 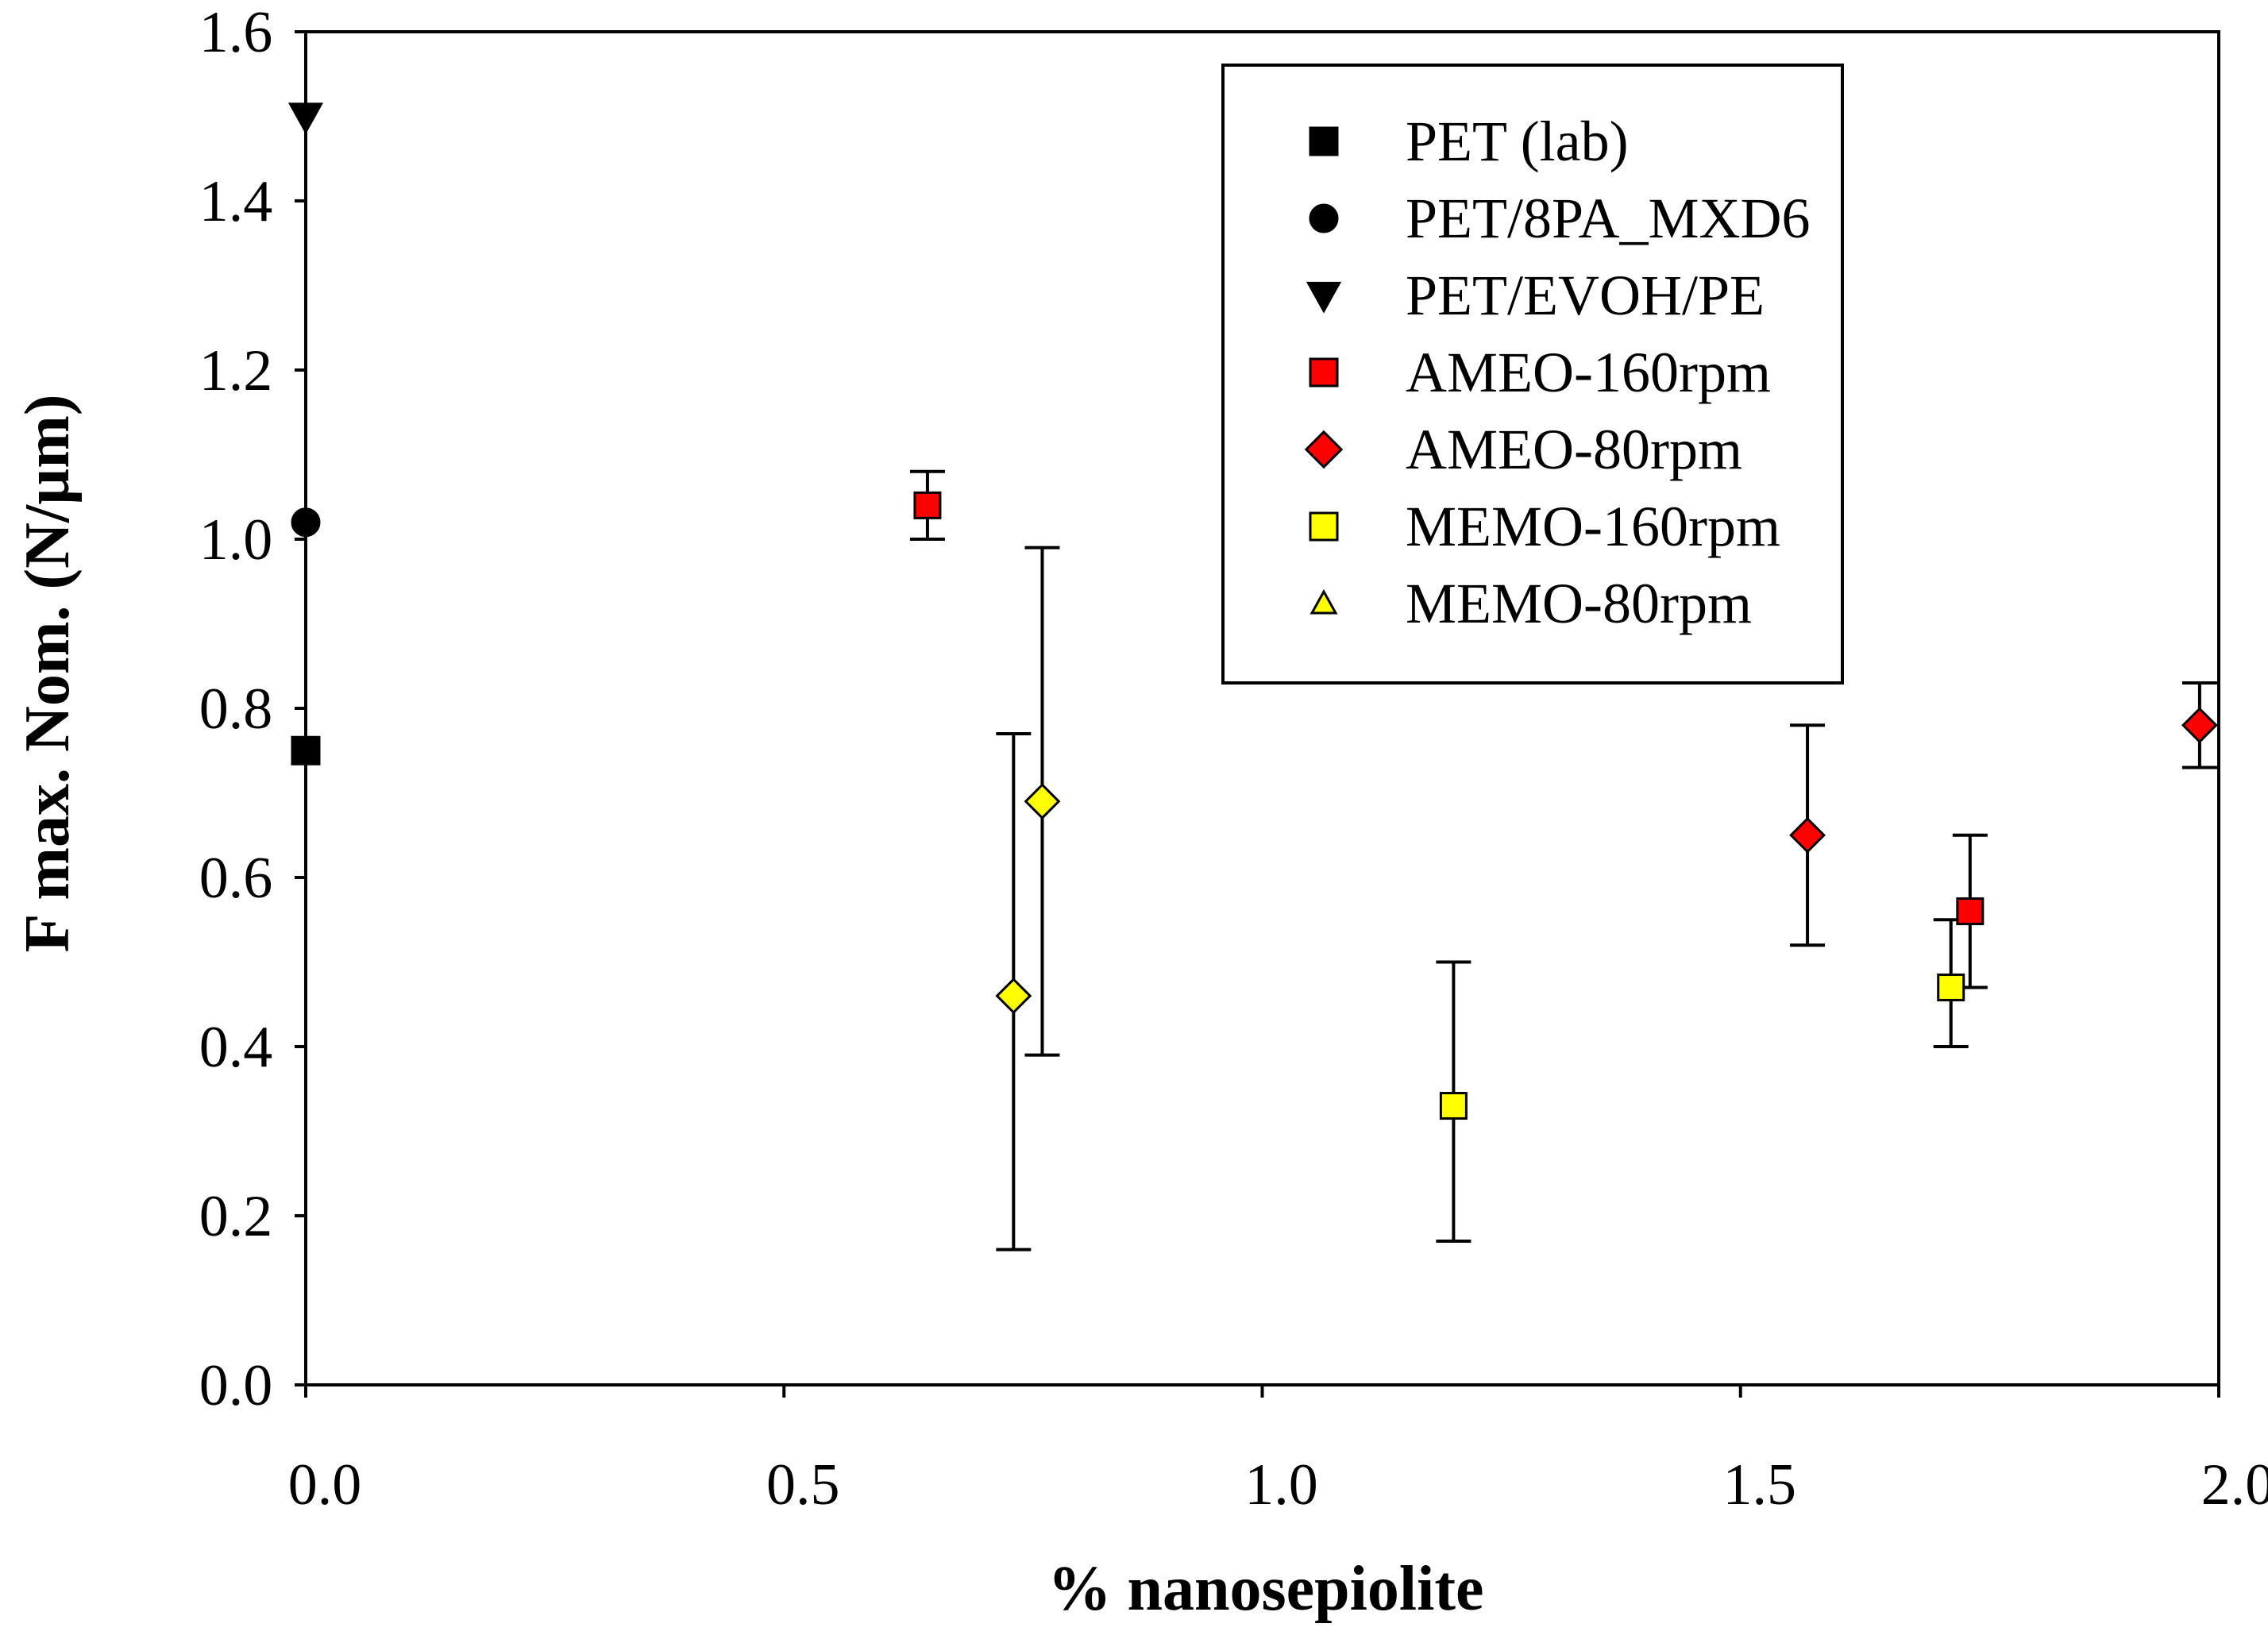 I want to click on y-axis-title: F max. Nom. (N/µm), so click(x=48, y=674).